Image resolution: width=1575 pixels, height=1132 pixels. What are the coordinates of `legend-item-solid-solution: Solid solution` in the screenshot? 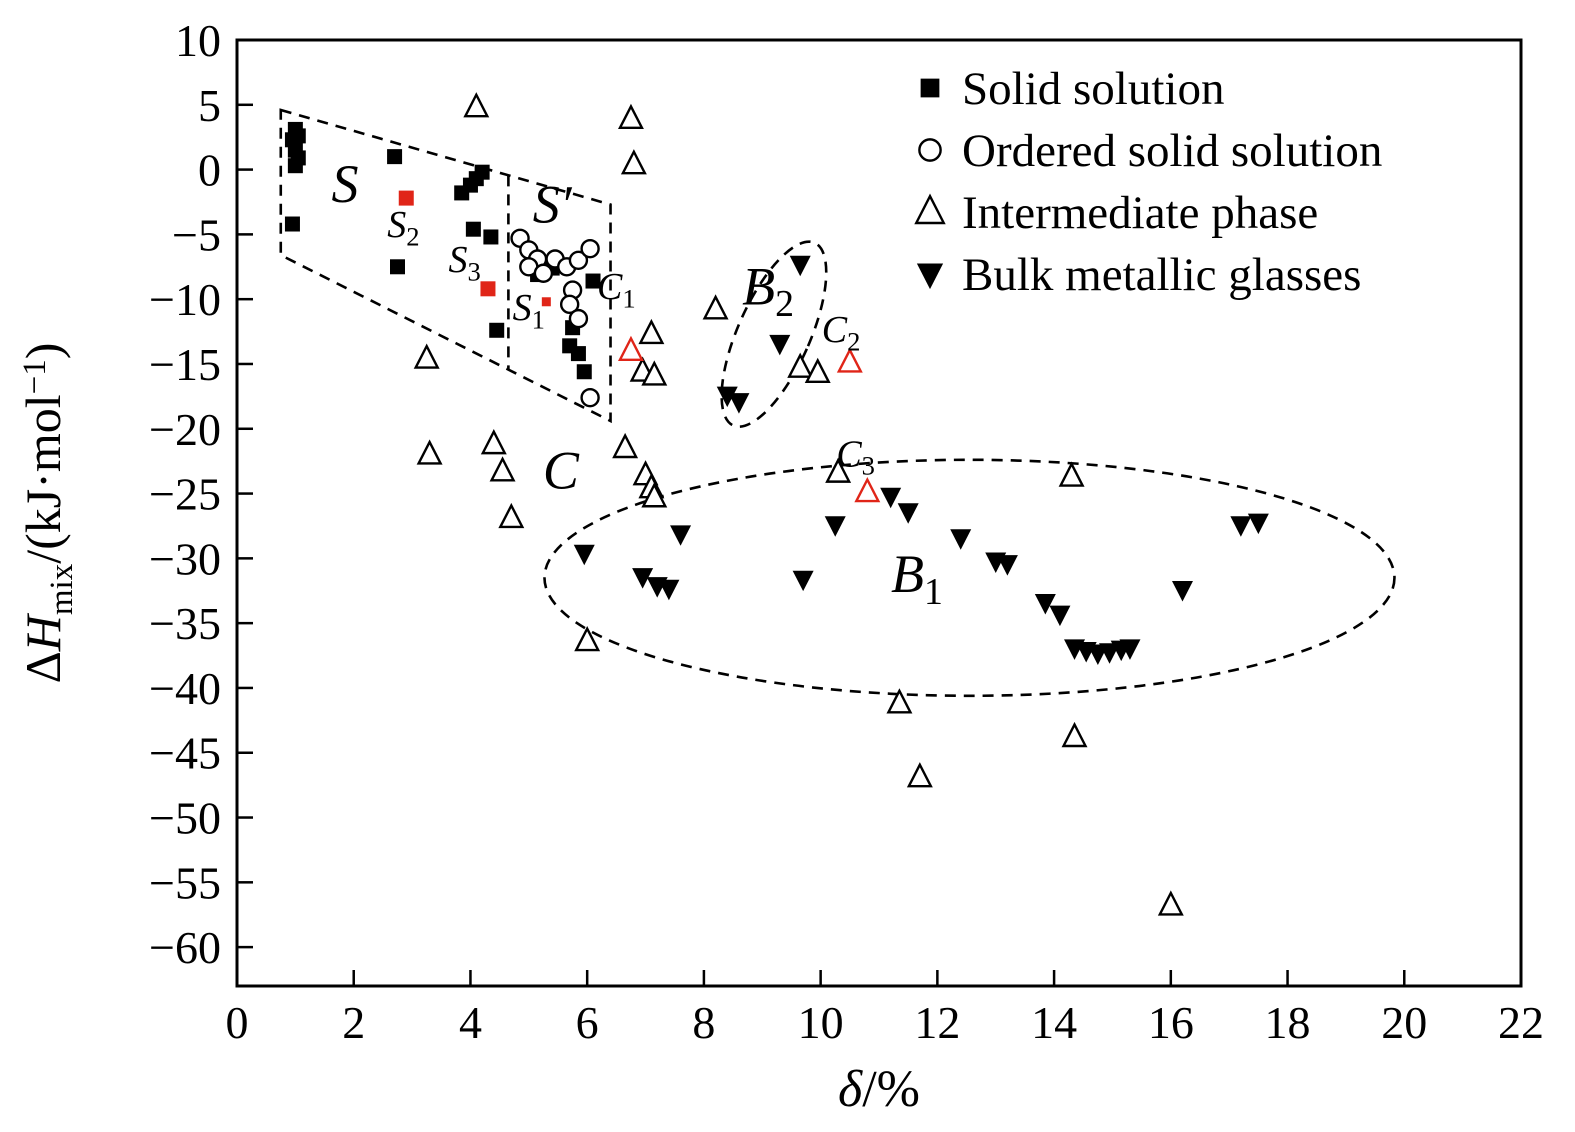 It's located at (1072, 89).